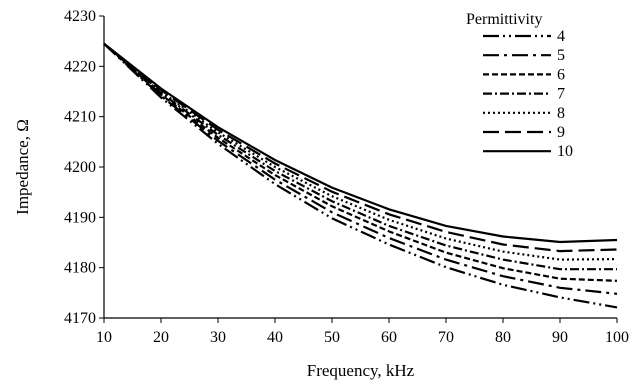 This screenshot has width=643, height=380. I want to click on legend-title: Permittivity, so click(504, 19).